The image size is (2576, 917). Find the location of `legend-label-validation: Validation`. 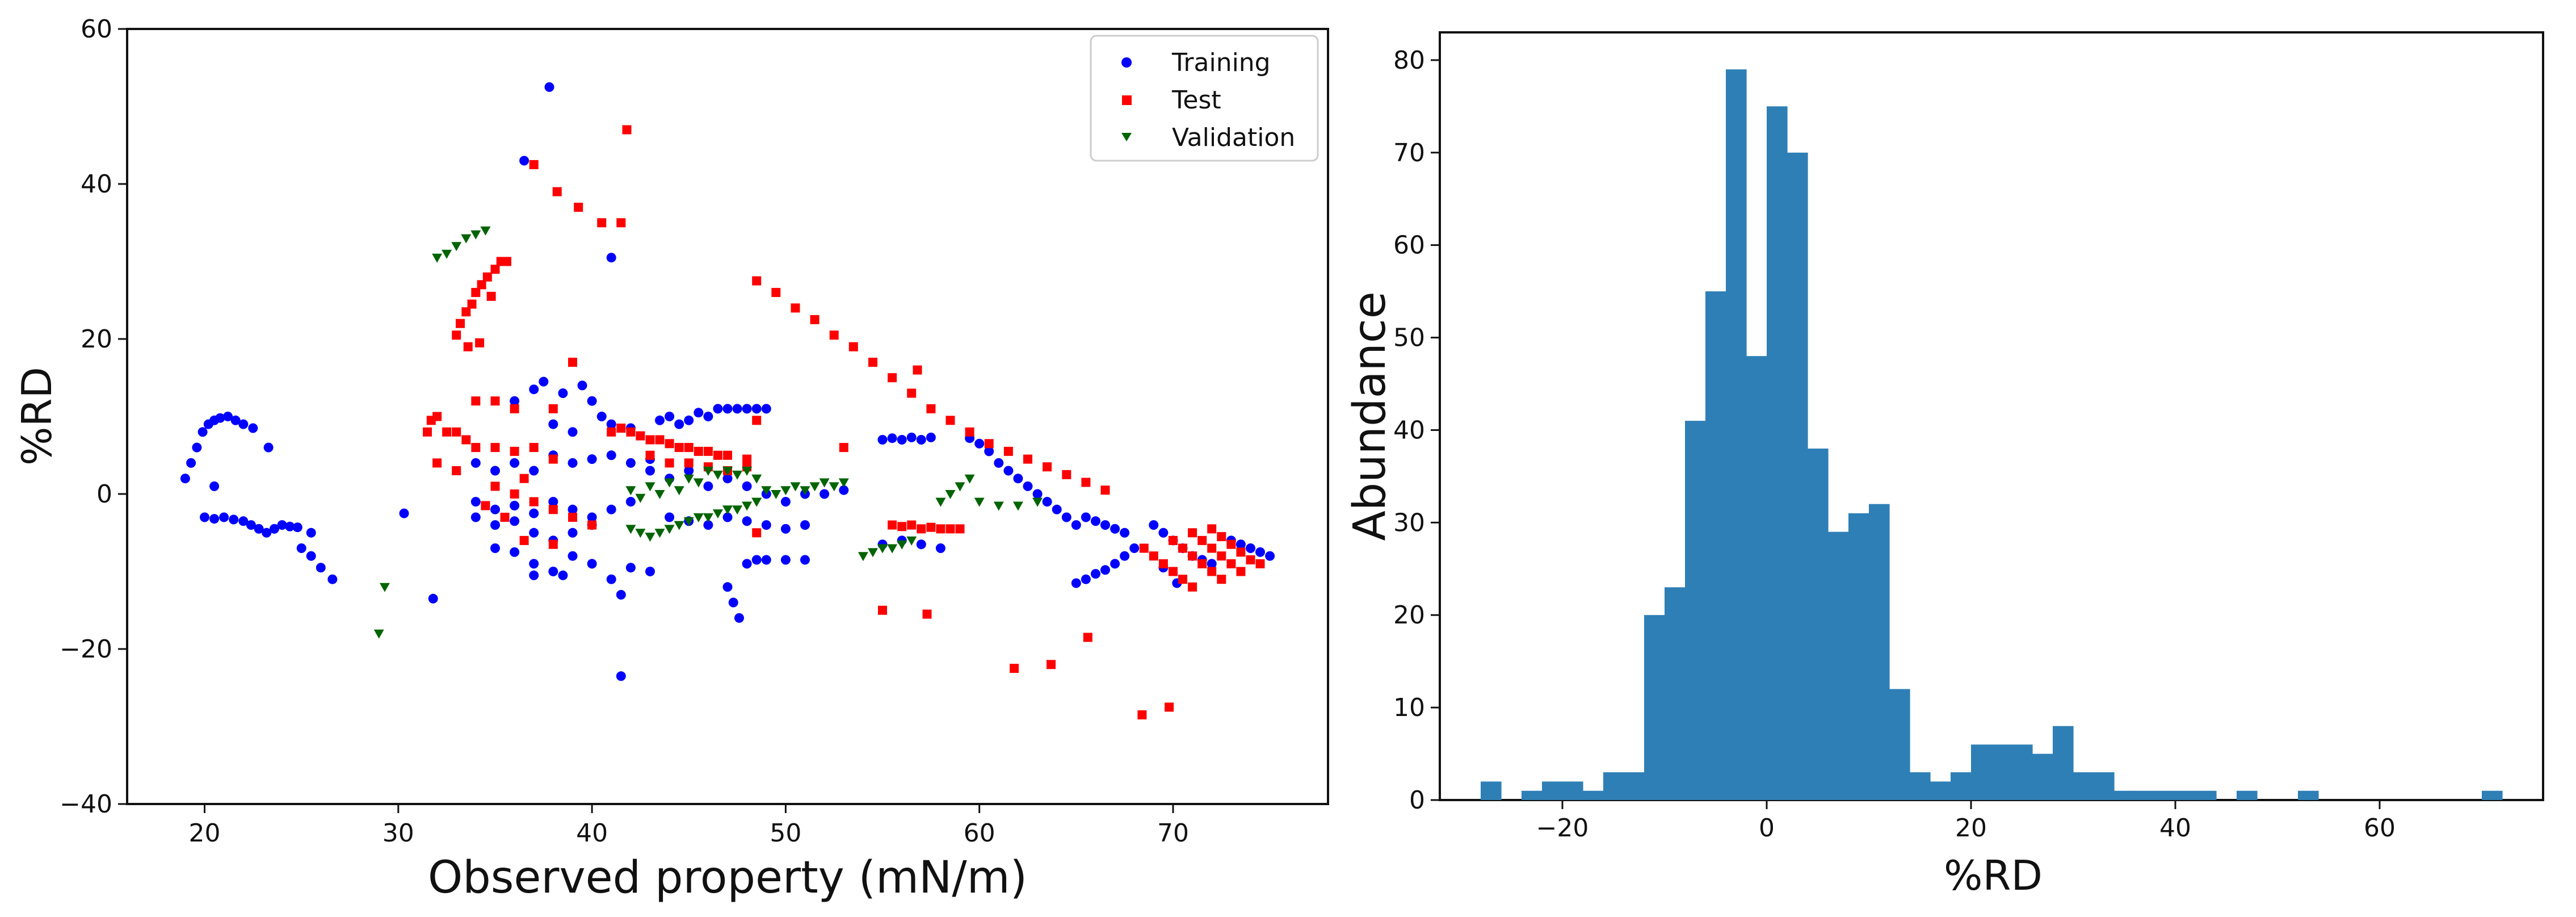

legend-label-validation: Validation is located at coordinates (1233, 137).